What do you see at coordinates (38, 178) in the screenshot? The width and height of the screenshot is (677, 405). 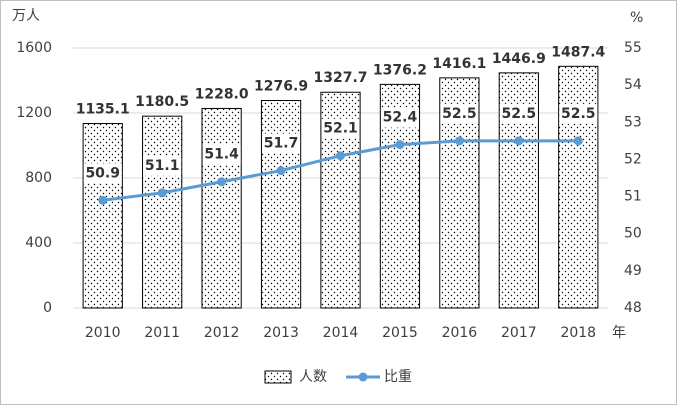 I see `y-tick-label: 800` at bounding box center [38, 178].